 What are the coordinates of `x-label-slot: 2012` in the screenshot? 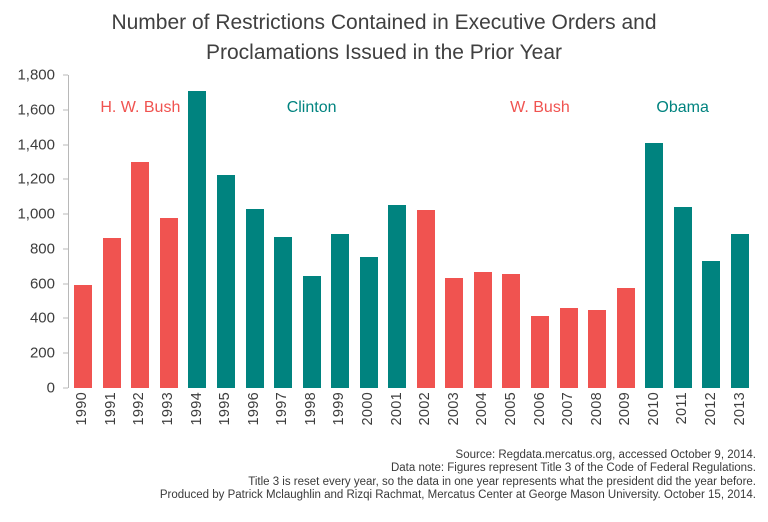 It's located at (711, 414).